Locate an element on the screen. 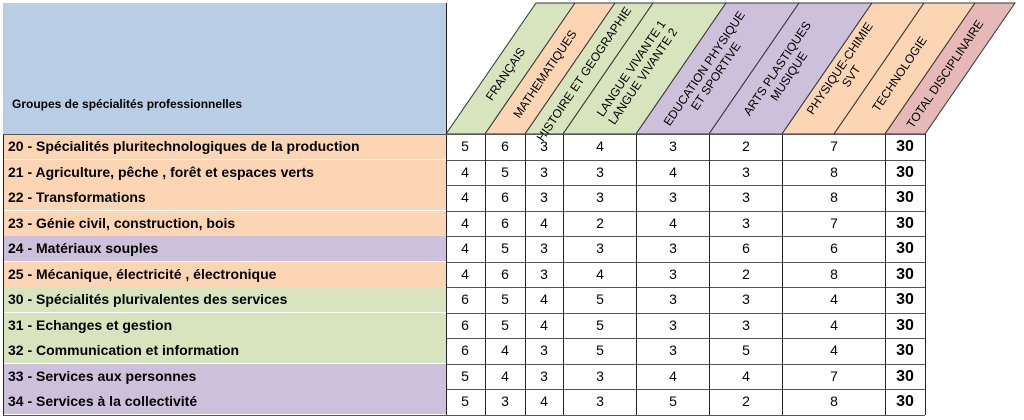  table-row: 34 - Services à la collectivité is located at coordinates (224, 401).